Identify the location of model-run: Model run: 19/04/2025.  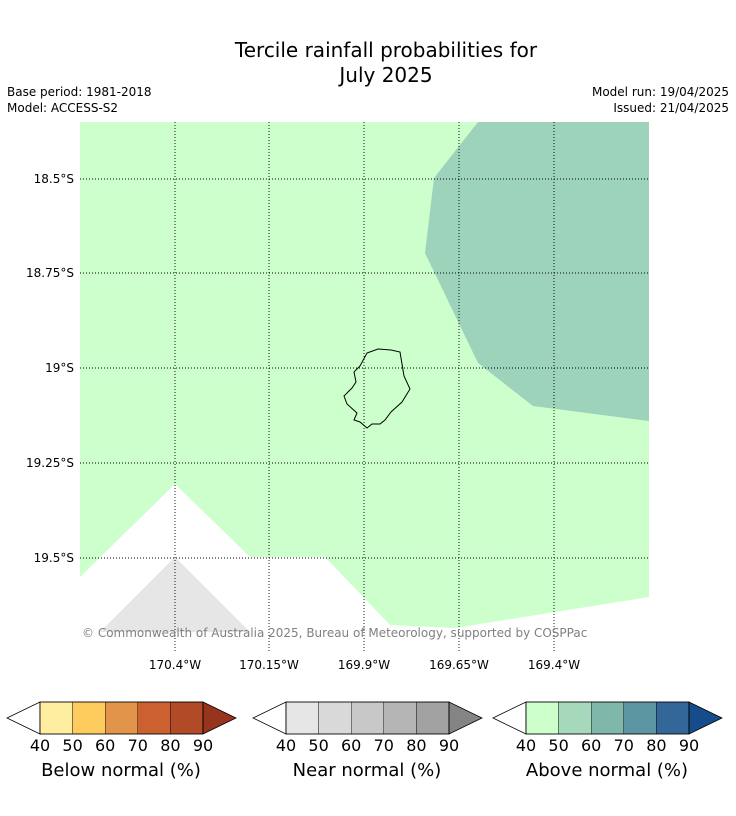
(660, 92).